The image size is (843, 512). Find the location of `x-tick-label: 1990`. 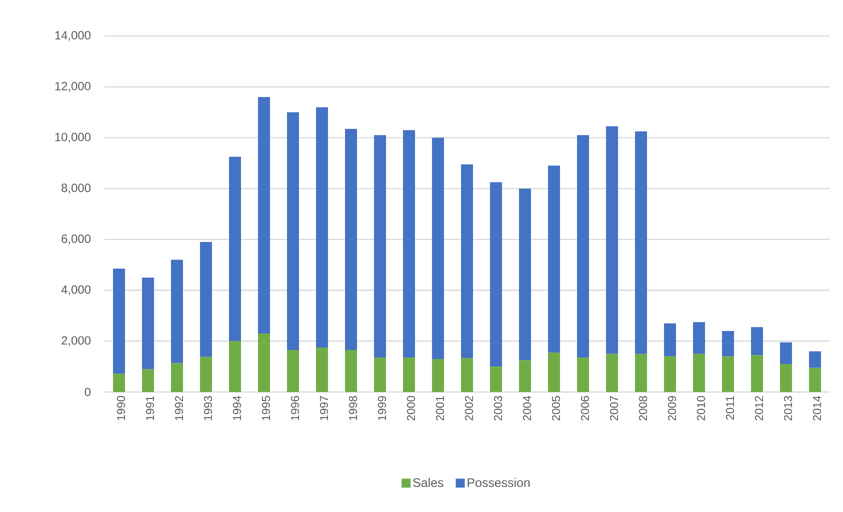

x-tick-label: 1990 is located at coordinates (121, 408).